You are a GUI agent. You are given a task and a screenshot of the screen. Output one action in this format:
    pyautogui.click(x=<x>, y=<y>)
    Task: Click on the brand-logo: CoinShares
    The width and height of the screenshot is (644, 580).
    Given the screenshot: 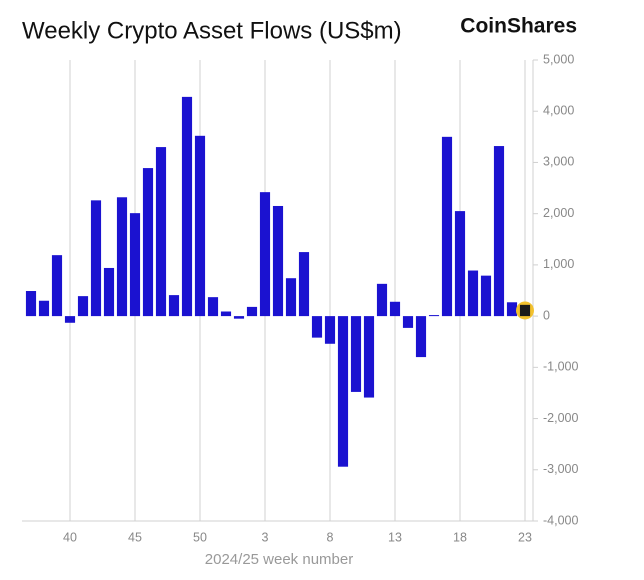 What is the action you would take?
    pyautogui.click(x=518, y=26)
    